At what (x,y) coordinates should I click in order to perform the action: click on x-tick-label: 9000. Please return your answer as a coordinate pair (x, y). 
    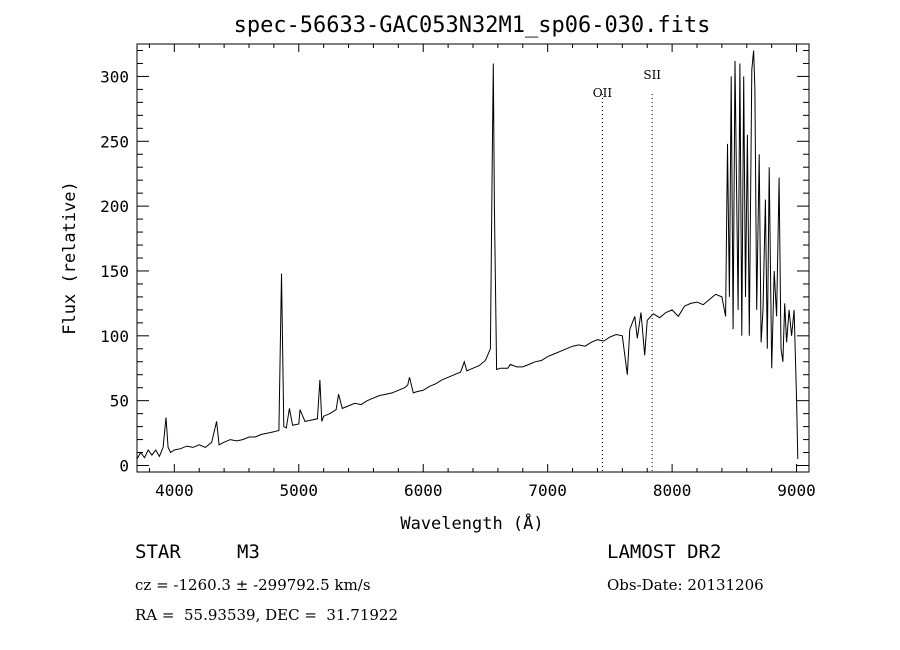
    Looking at the image, I should click on (796, 490).